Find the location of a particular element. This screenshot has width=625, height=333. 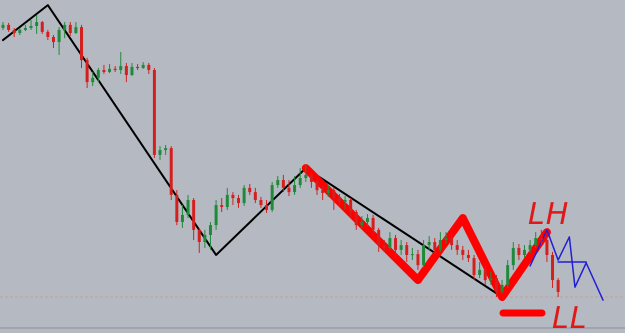

annotation: LH is located at coordinates (549, 214).